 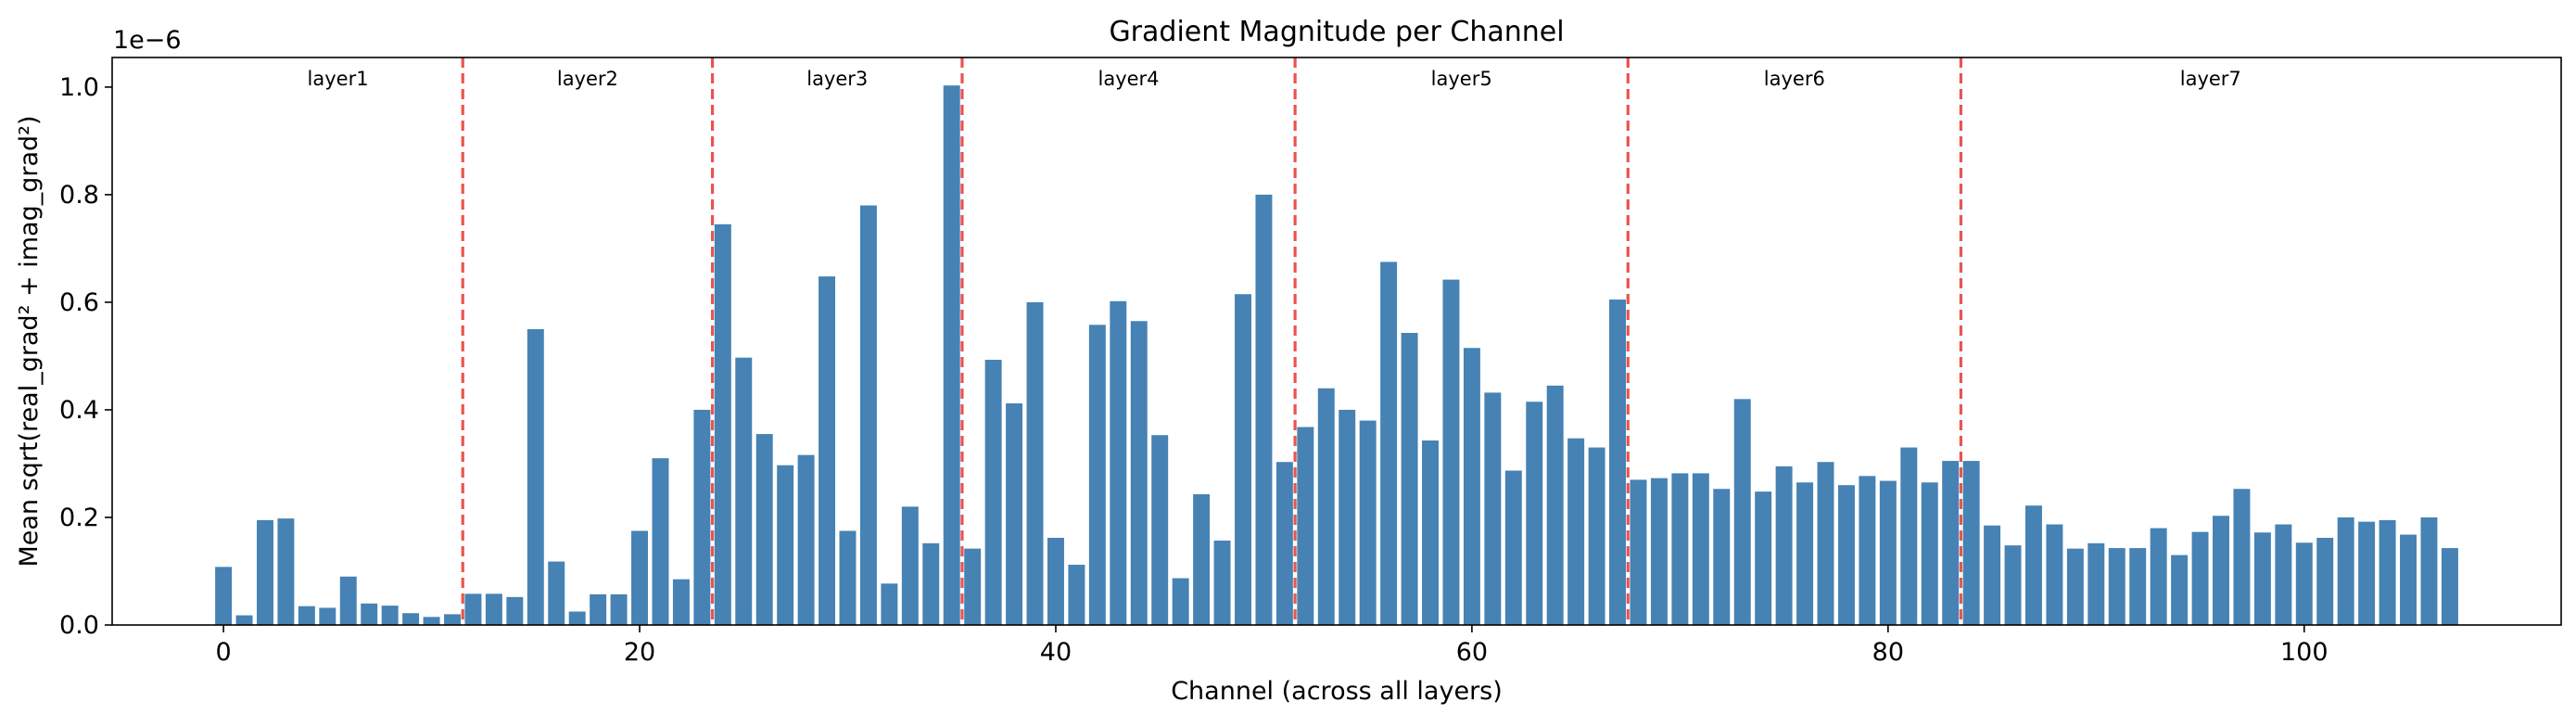 What do you see at coordinates (79, 518) in the screenshot?
I see `y-tick-label: 0.2` at bounding box center [79, 518].